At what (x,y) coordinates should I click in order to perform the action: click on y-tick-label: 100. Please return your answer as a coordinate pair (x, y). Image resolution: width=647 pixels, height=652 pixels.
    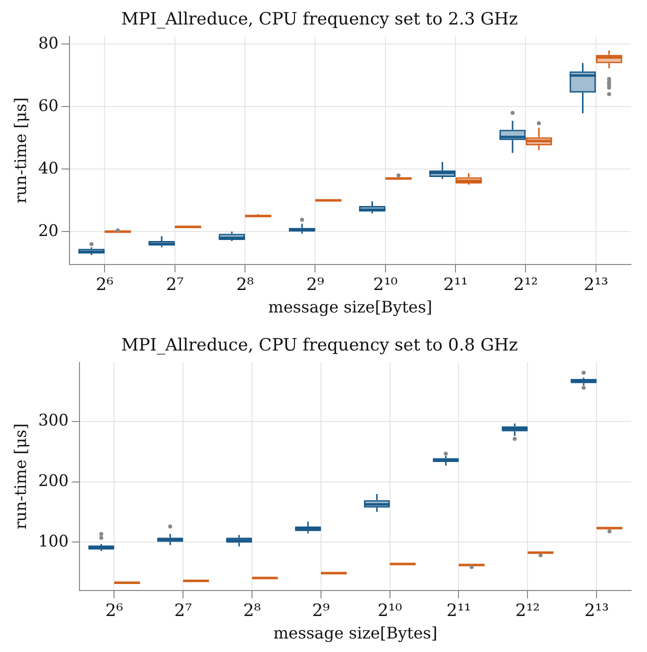
    Looking at the image, I should click on (53, 540).